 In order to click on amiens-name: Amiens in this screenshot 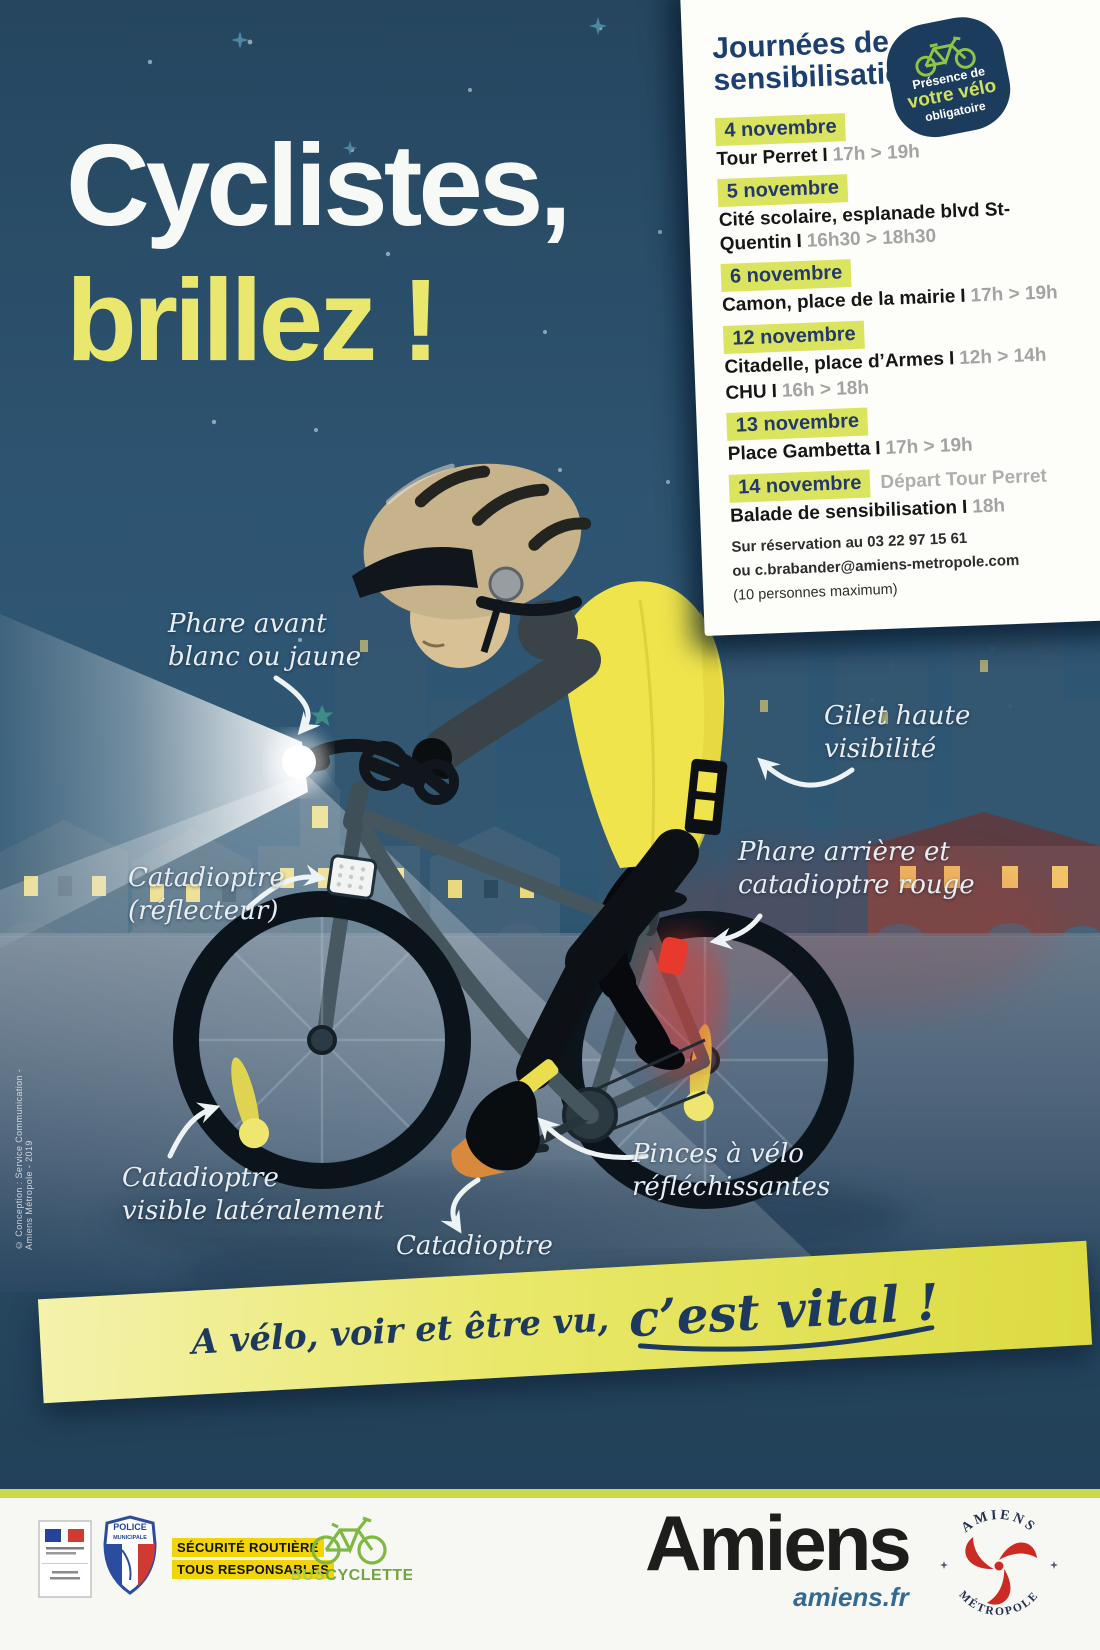, I will do `click(778, 1543)`.